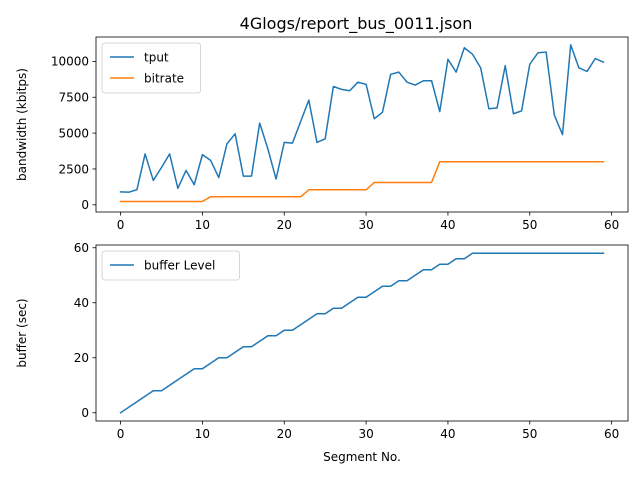  What do you see at coordinates (81, 358) in the screenshot?
I see `y-tick-label: 20` at bounding box center [81, 358].